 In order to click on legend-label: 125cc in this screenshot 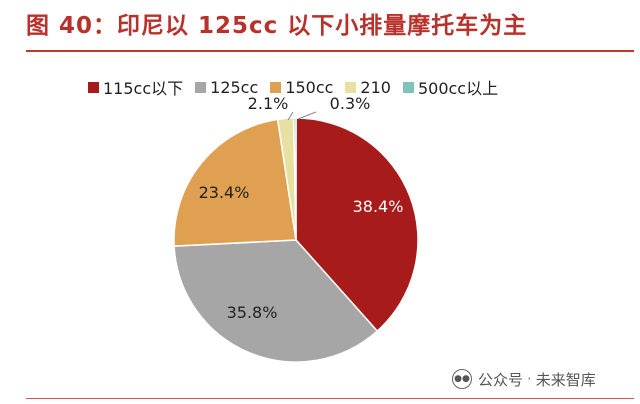, I will do `click(234, 87)`.